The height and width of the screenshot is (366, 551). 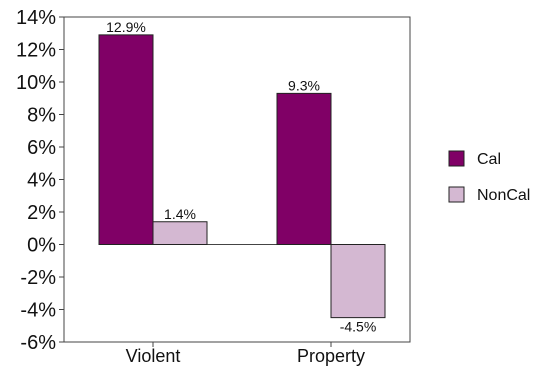 What do you see at coordinates (126, 139) in the screenshot?
I see `bar-cal-violent` at bounding box center [126, 139].